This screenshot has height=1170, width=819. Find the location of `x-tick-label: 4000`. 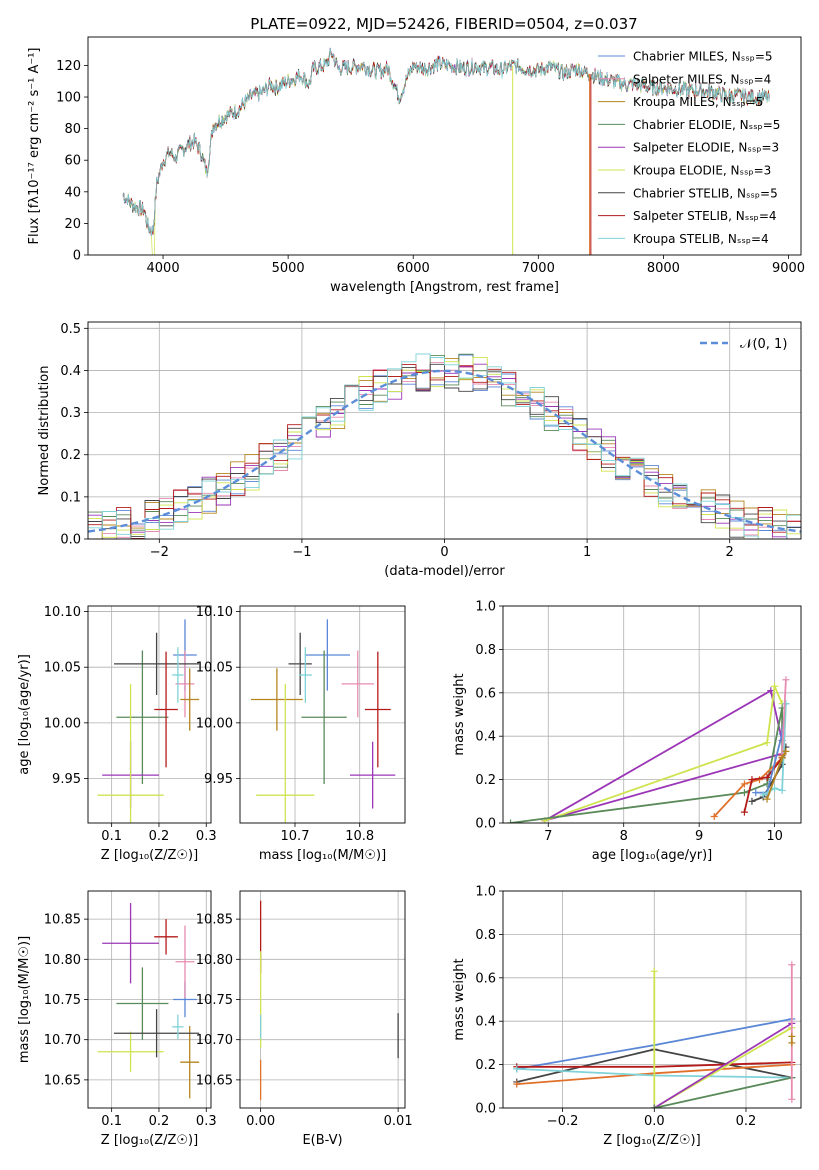

x-tick-label: 4000 is located at coordinates (163, 268).